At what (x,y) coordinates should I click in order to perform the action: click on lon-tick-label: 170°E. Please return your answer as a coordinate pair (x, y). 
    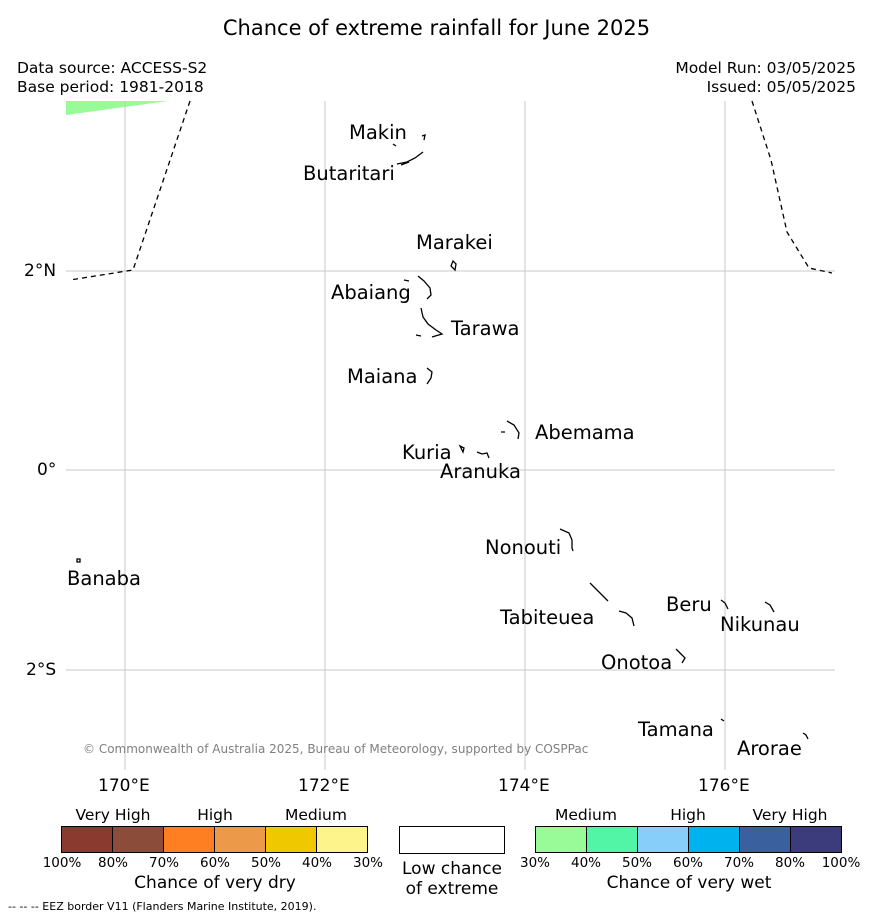
    Looking at the image, I should click on (124, 786).